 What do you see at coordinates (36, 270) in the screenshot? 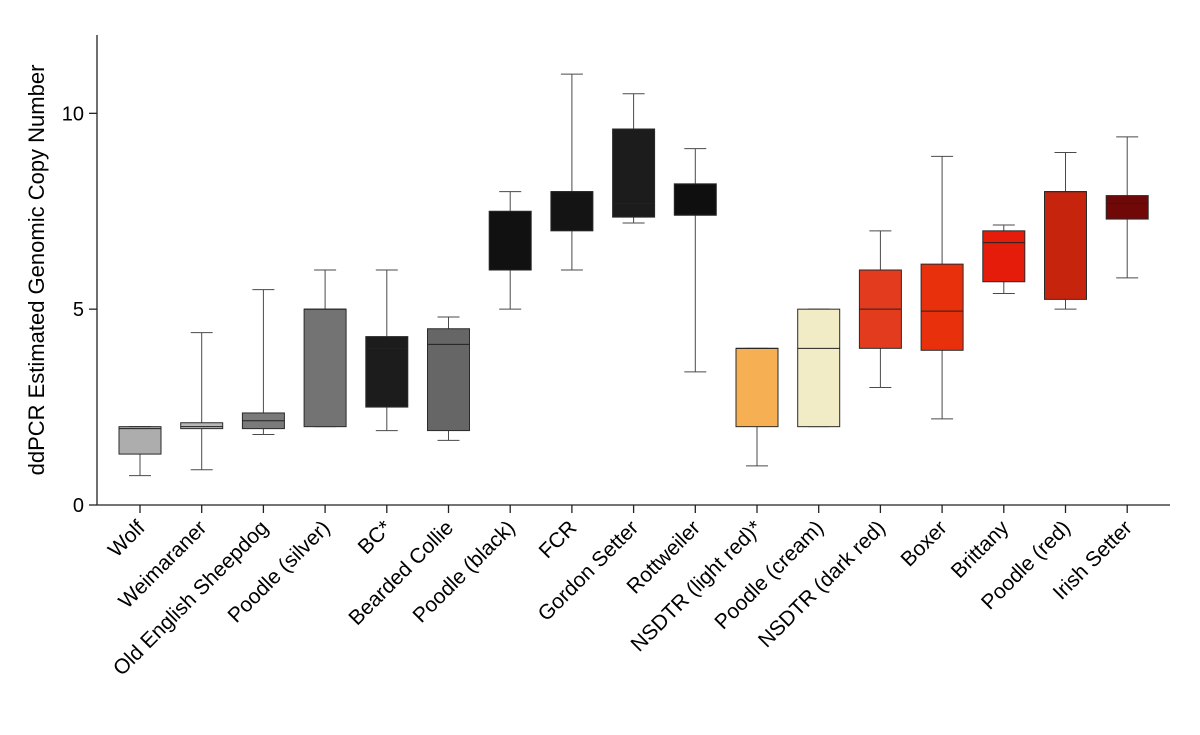
I see `y-axis-title: ddPCR Estimated Genomic Copy Number` at bounding box center [36, 270].